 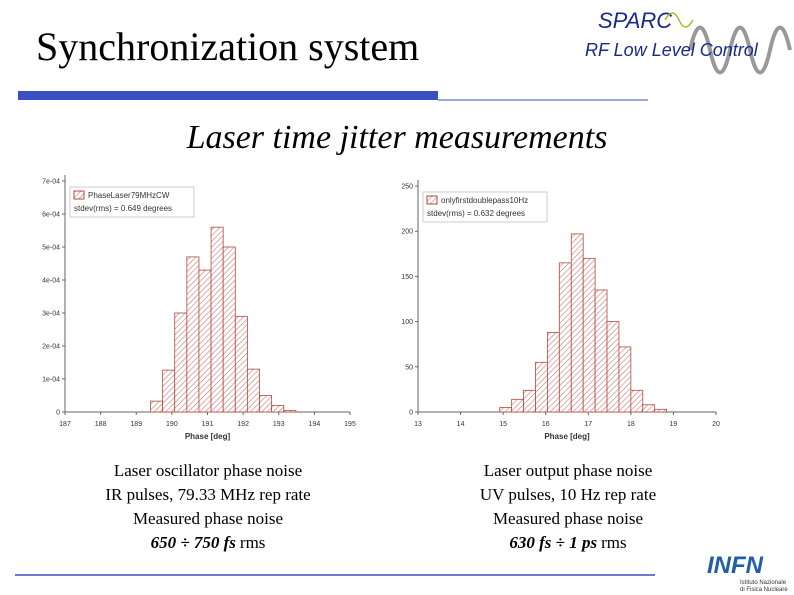 What do you see at coordinates (243, 424) in the screenshot?
I see `x-tick-label: 192` at bounding box center [243, 424].